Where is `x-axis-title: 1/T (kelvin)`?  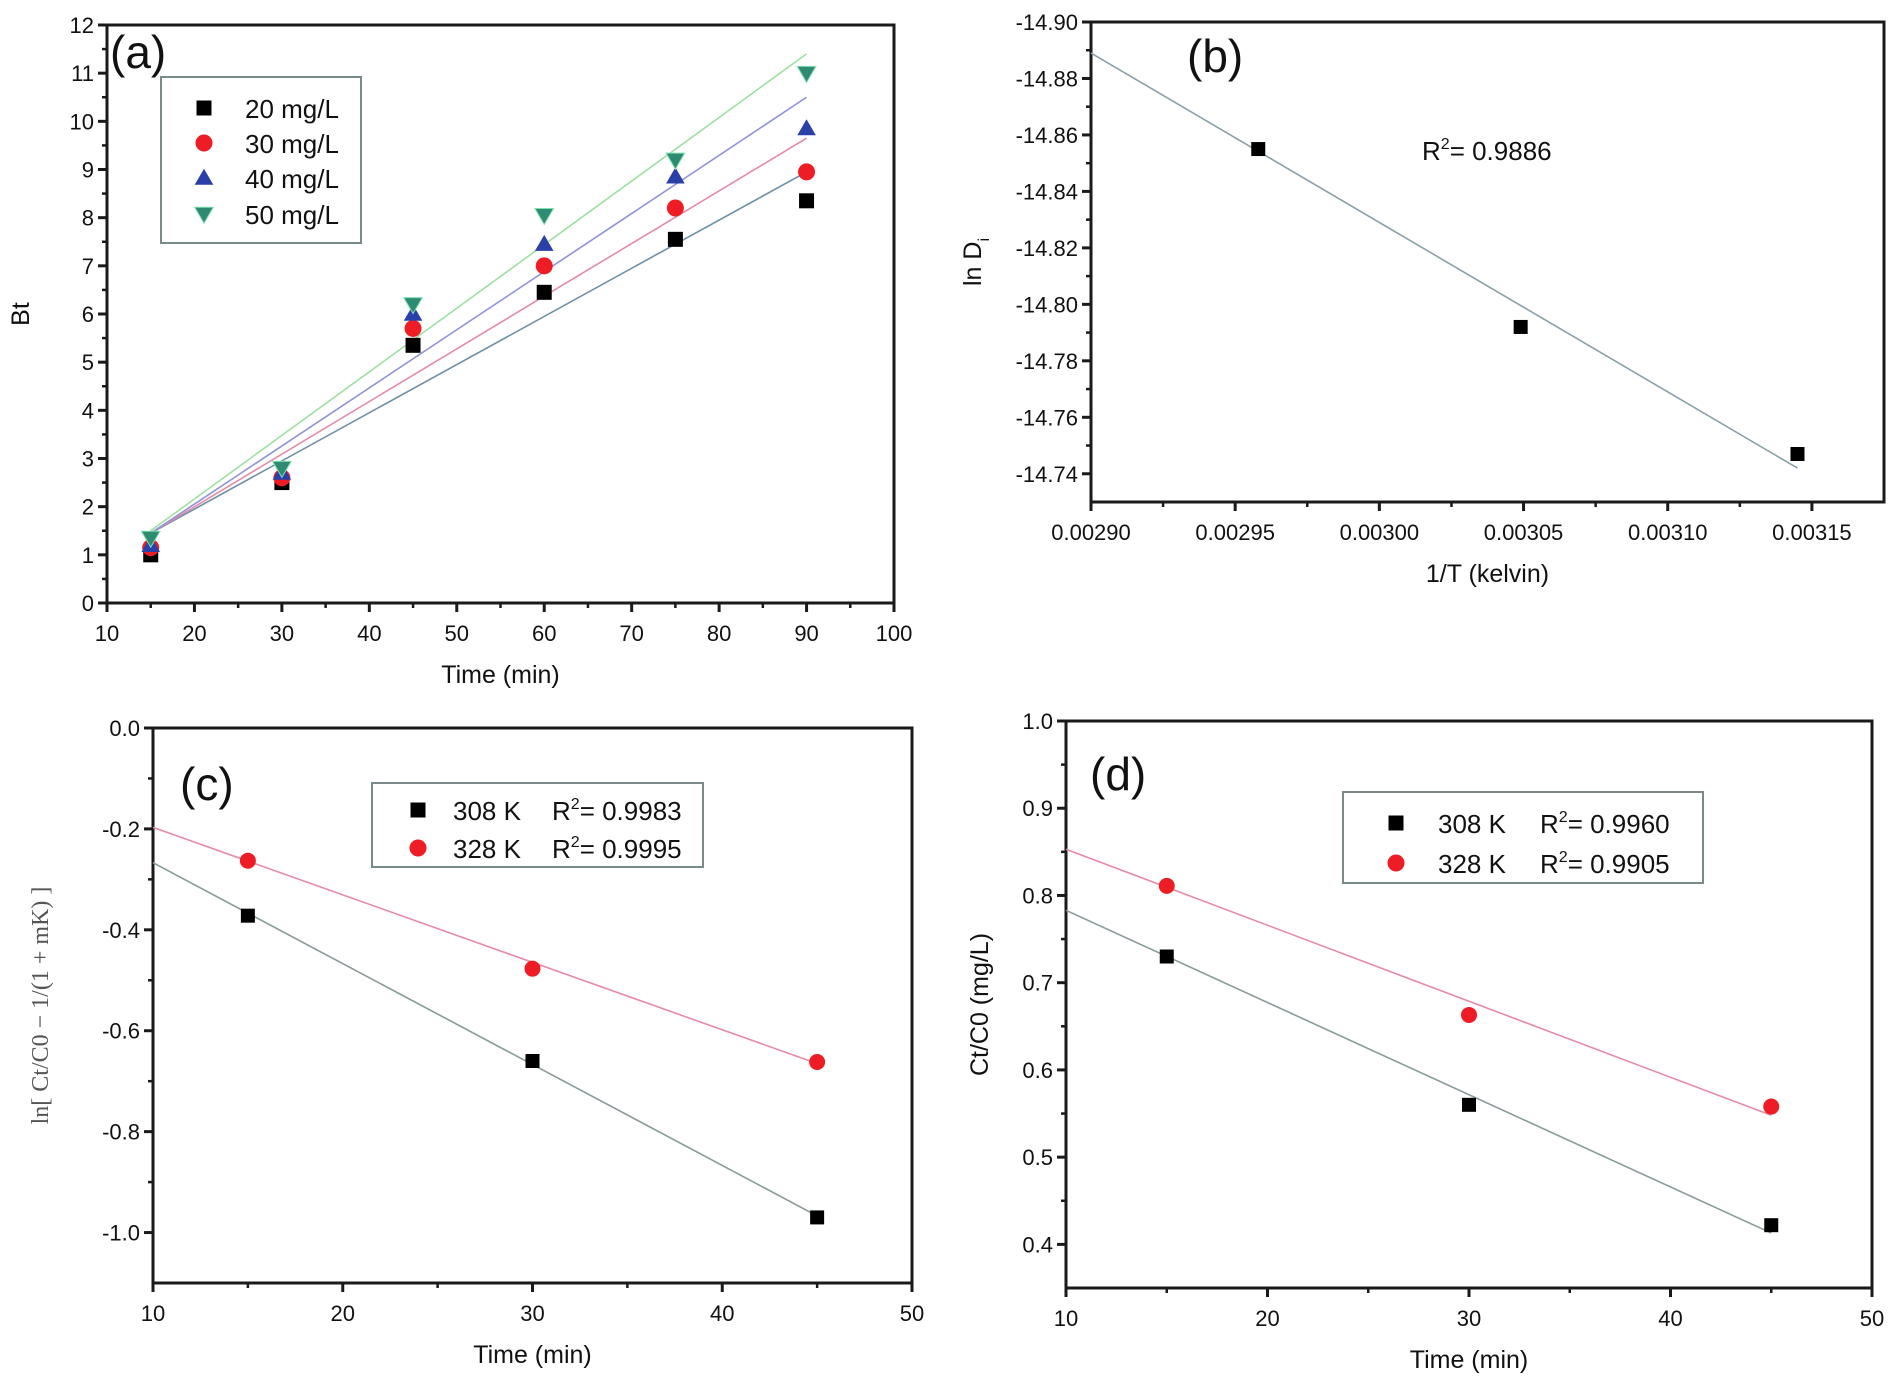 x-axis-title: 1/T (kelvin) is located at coordinates (1487, 574).